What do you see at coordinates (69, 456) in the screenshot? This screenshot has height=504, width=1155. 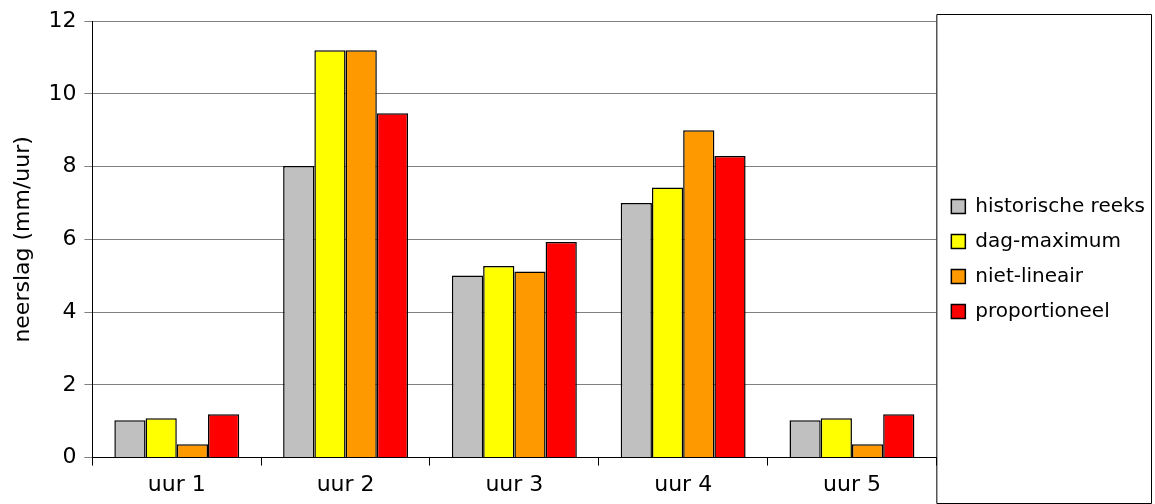 I see `y-tick-label: 0` at bounding box center [69, 456].